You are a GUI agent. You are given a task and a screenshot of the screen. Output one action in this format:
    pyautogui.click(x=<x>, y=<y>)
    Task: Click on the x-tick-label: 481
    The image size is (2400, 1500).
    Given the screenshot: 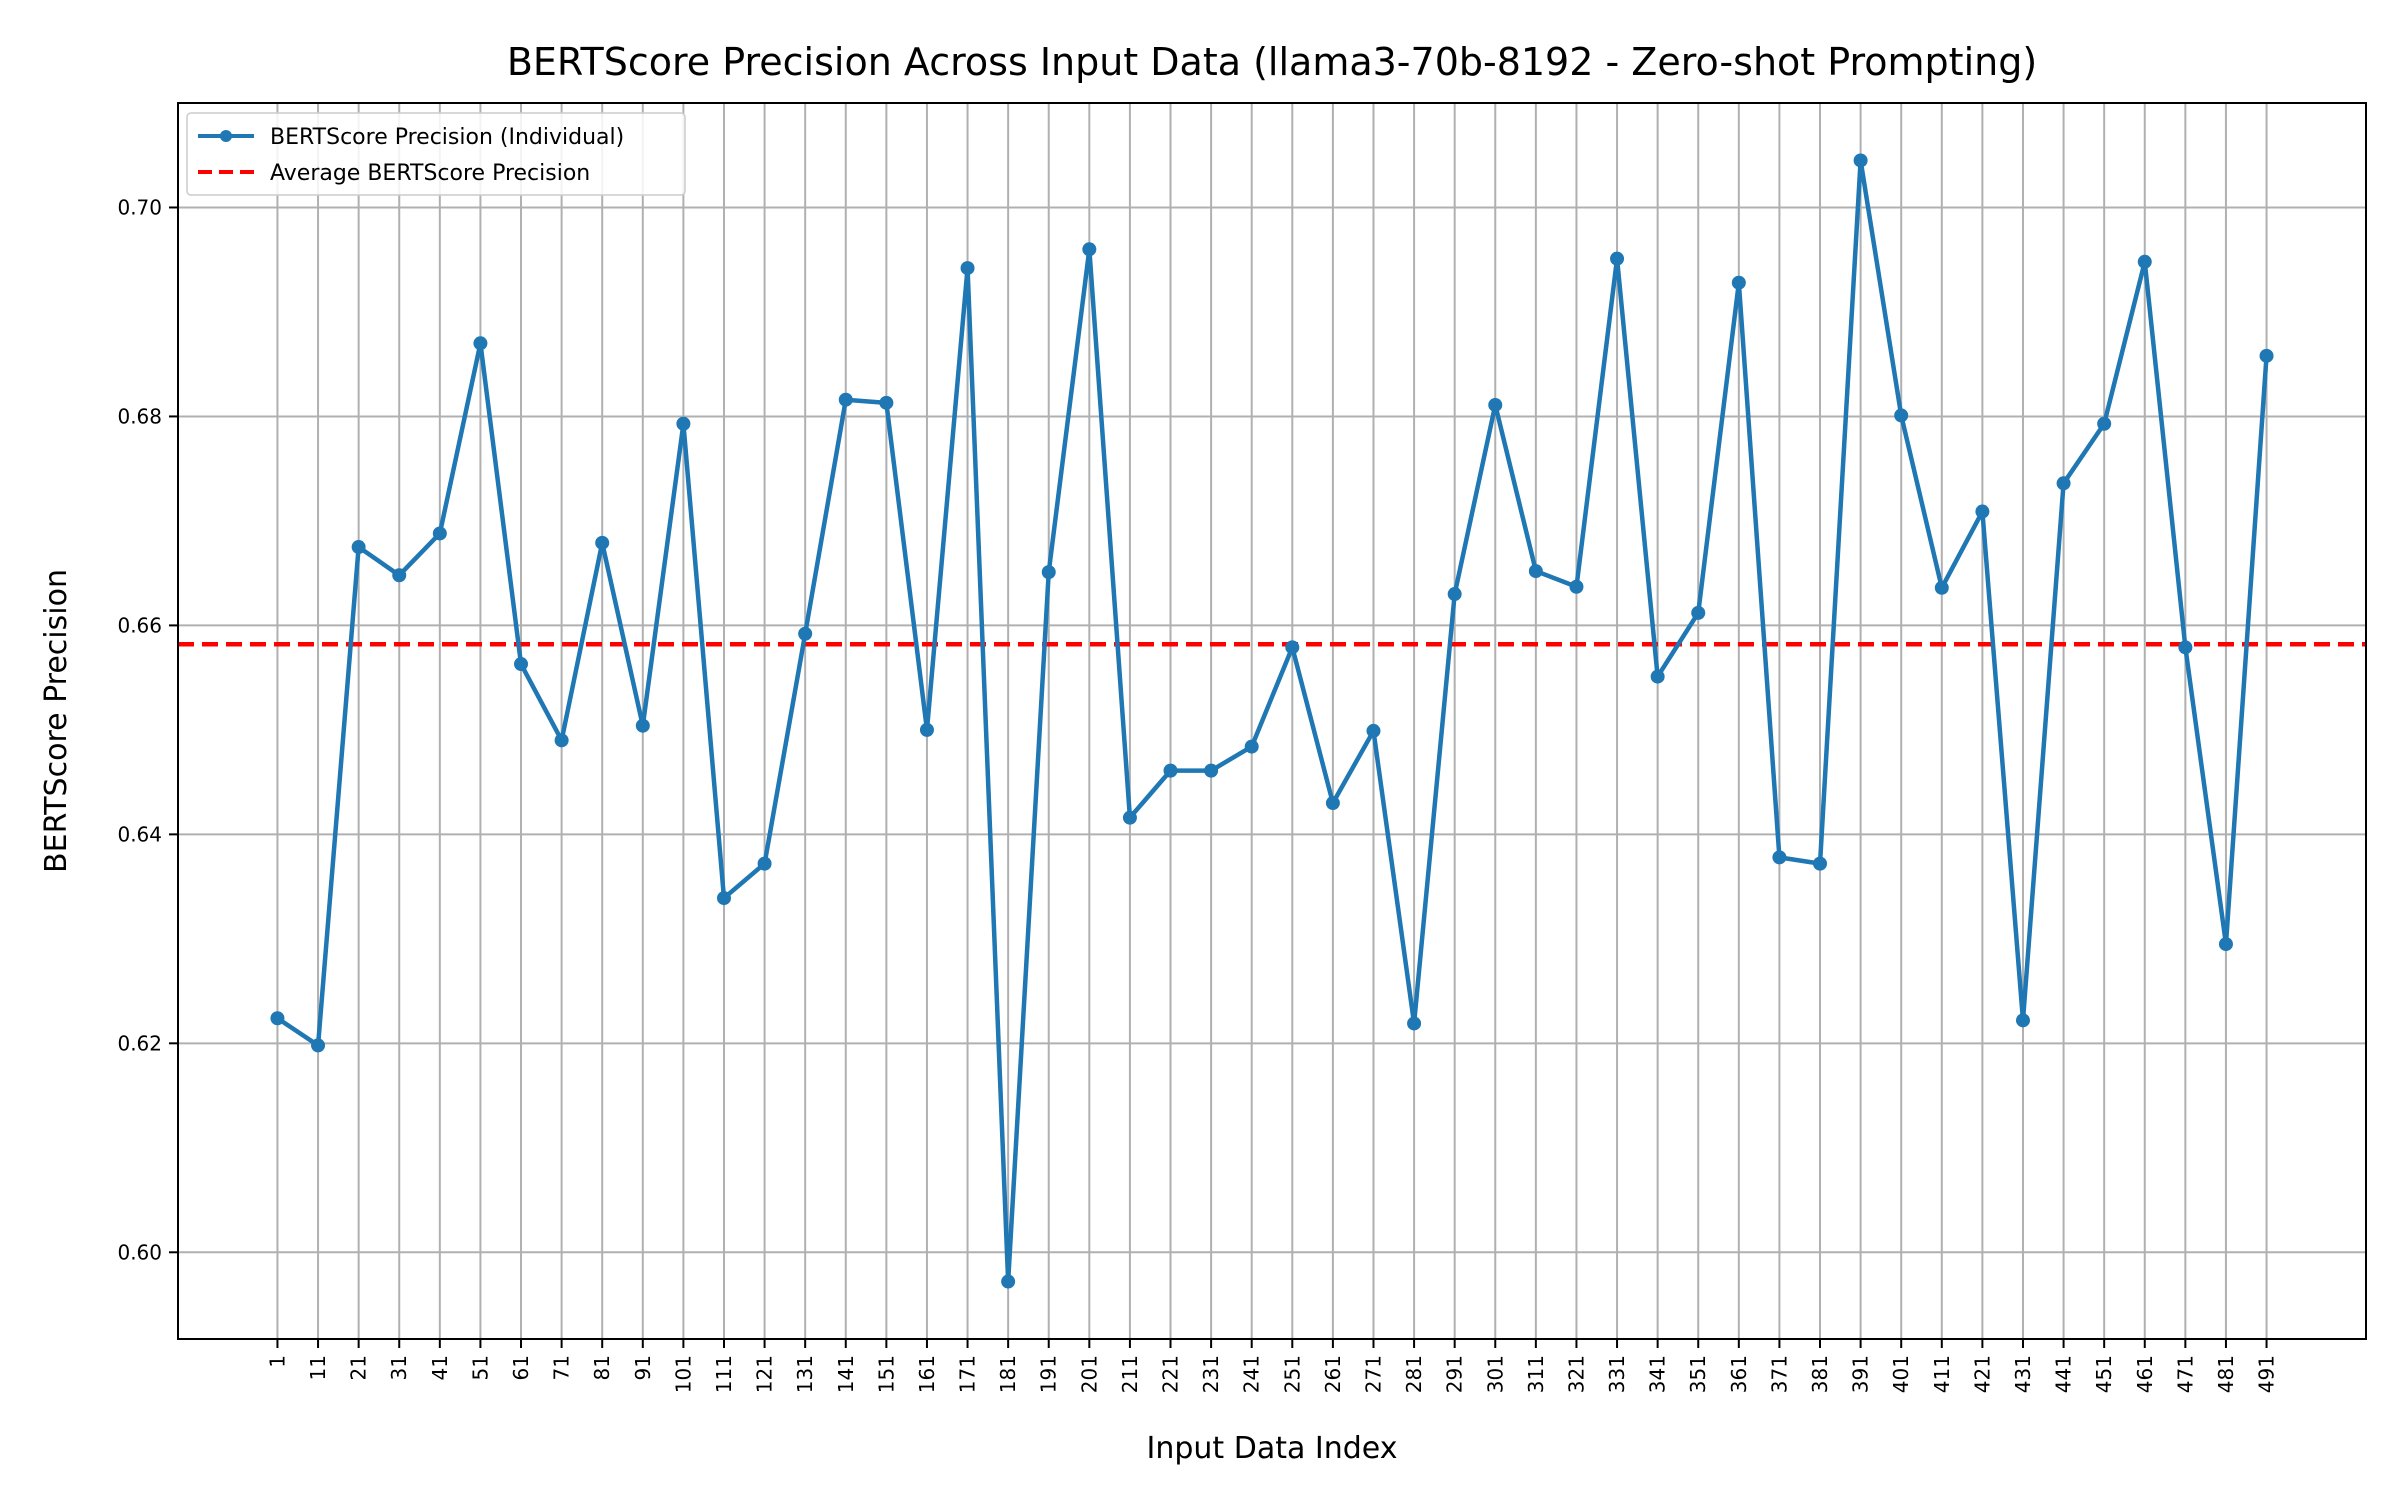 What is the action you would take?
    pyautogui.click(x=2226, y=1374)
    